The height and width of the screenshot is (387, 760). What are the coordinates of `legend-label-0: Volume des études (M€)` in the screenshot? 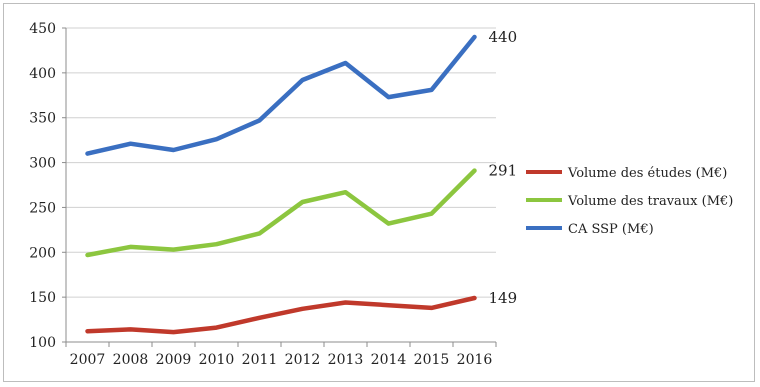 It's located at (647, 173).